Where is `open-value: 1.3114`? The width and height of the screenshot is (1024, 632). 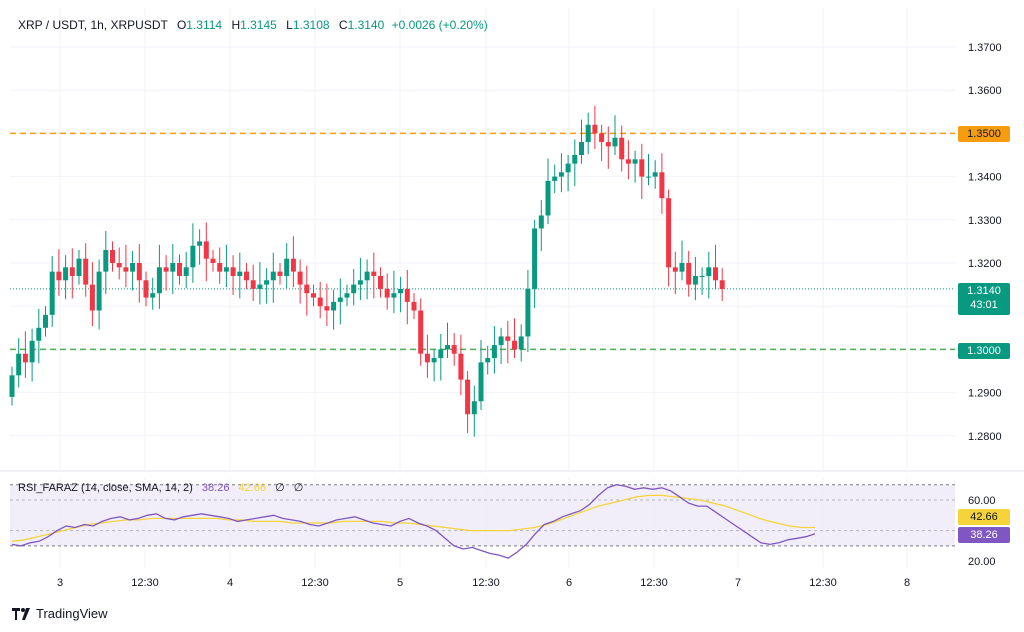
open-value: 1.3114 is located at coordinates (204, 25).